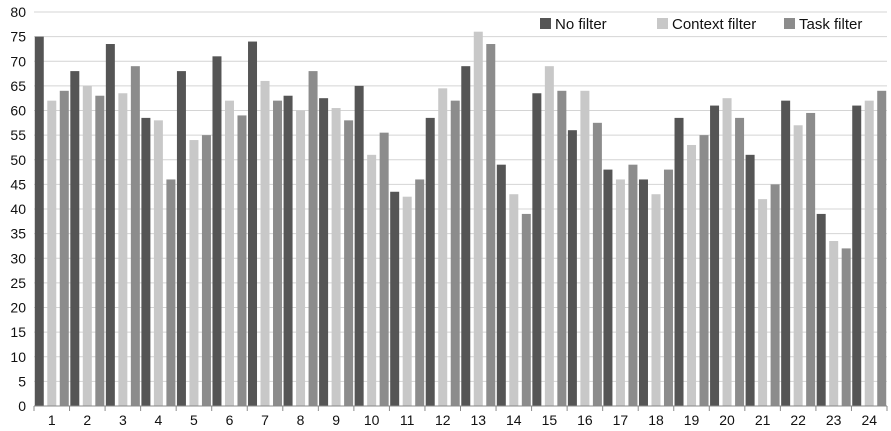 Image resolution: width=891 pixels, height=431 pixels. I want to click on x-tick-label: 13, so click(478, 420).